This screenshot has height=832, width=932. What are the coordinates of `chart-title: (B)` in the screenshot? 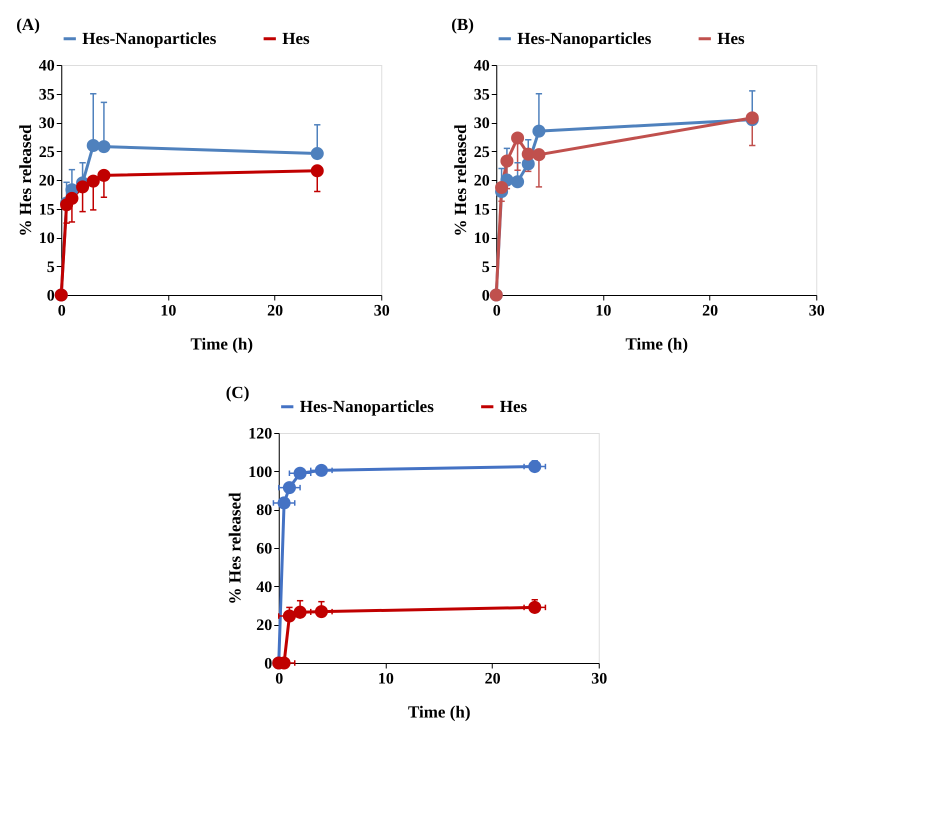 It's located at (462, 24).